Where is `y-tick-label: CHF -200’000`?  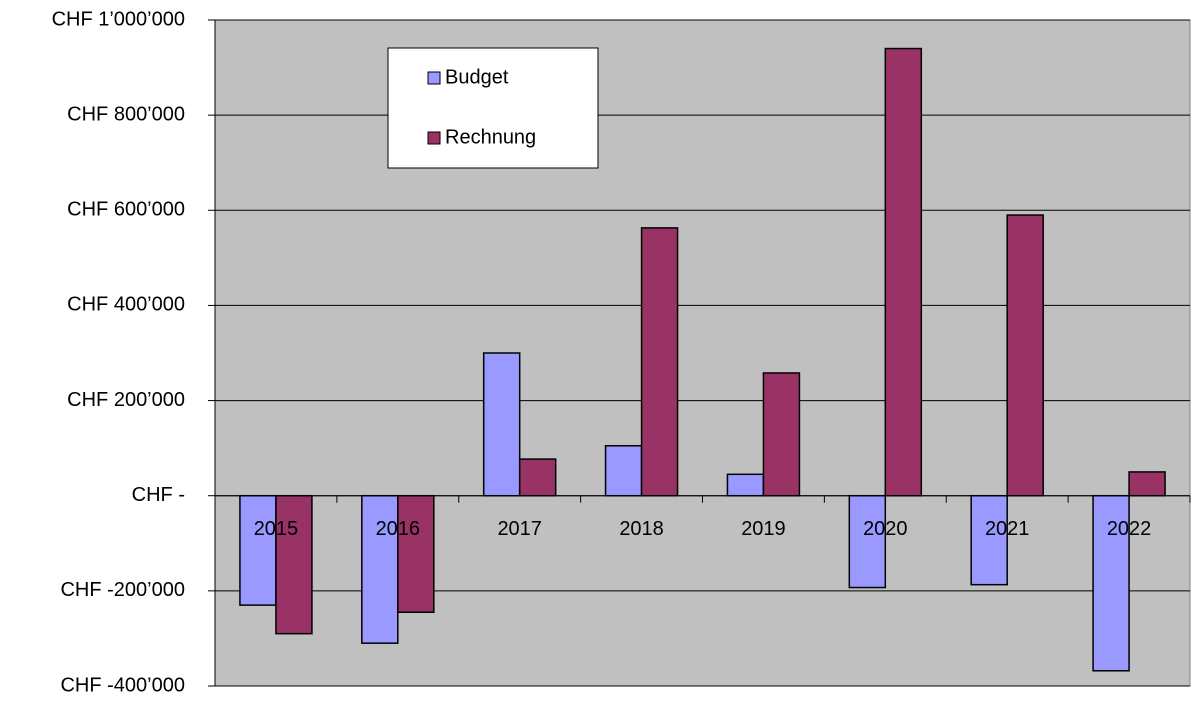
y-tick-label: CHF -200’000 is located at coordinates (122, 590).